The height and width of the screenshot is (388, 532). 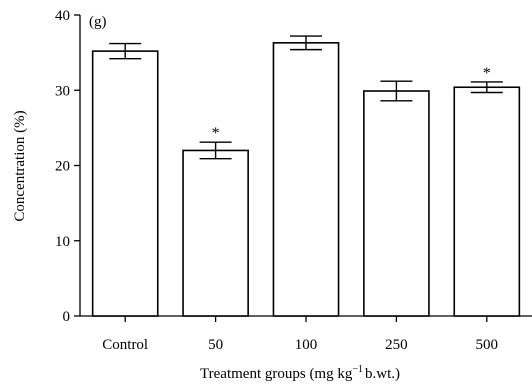 What do you see at coordinates (67, 317) in the screenshot?
I see `y-tick-label: 0` at bounding box center [67, 317].